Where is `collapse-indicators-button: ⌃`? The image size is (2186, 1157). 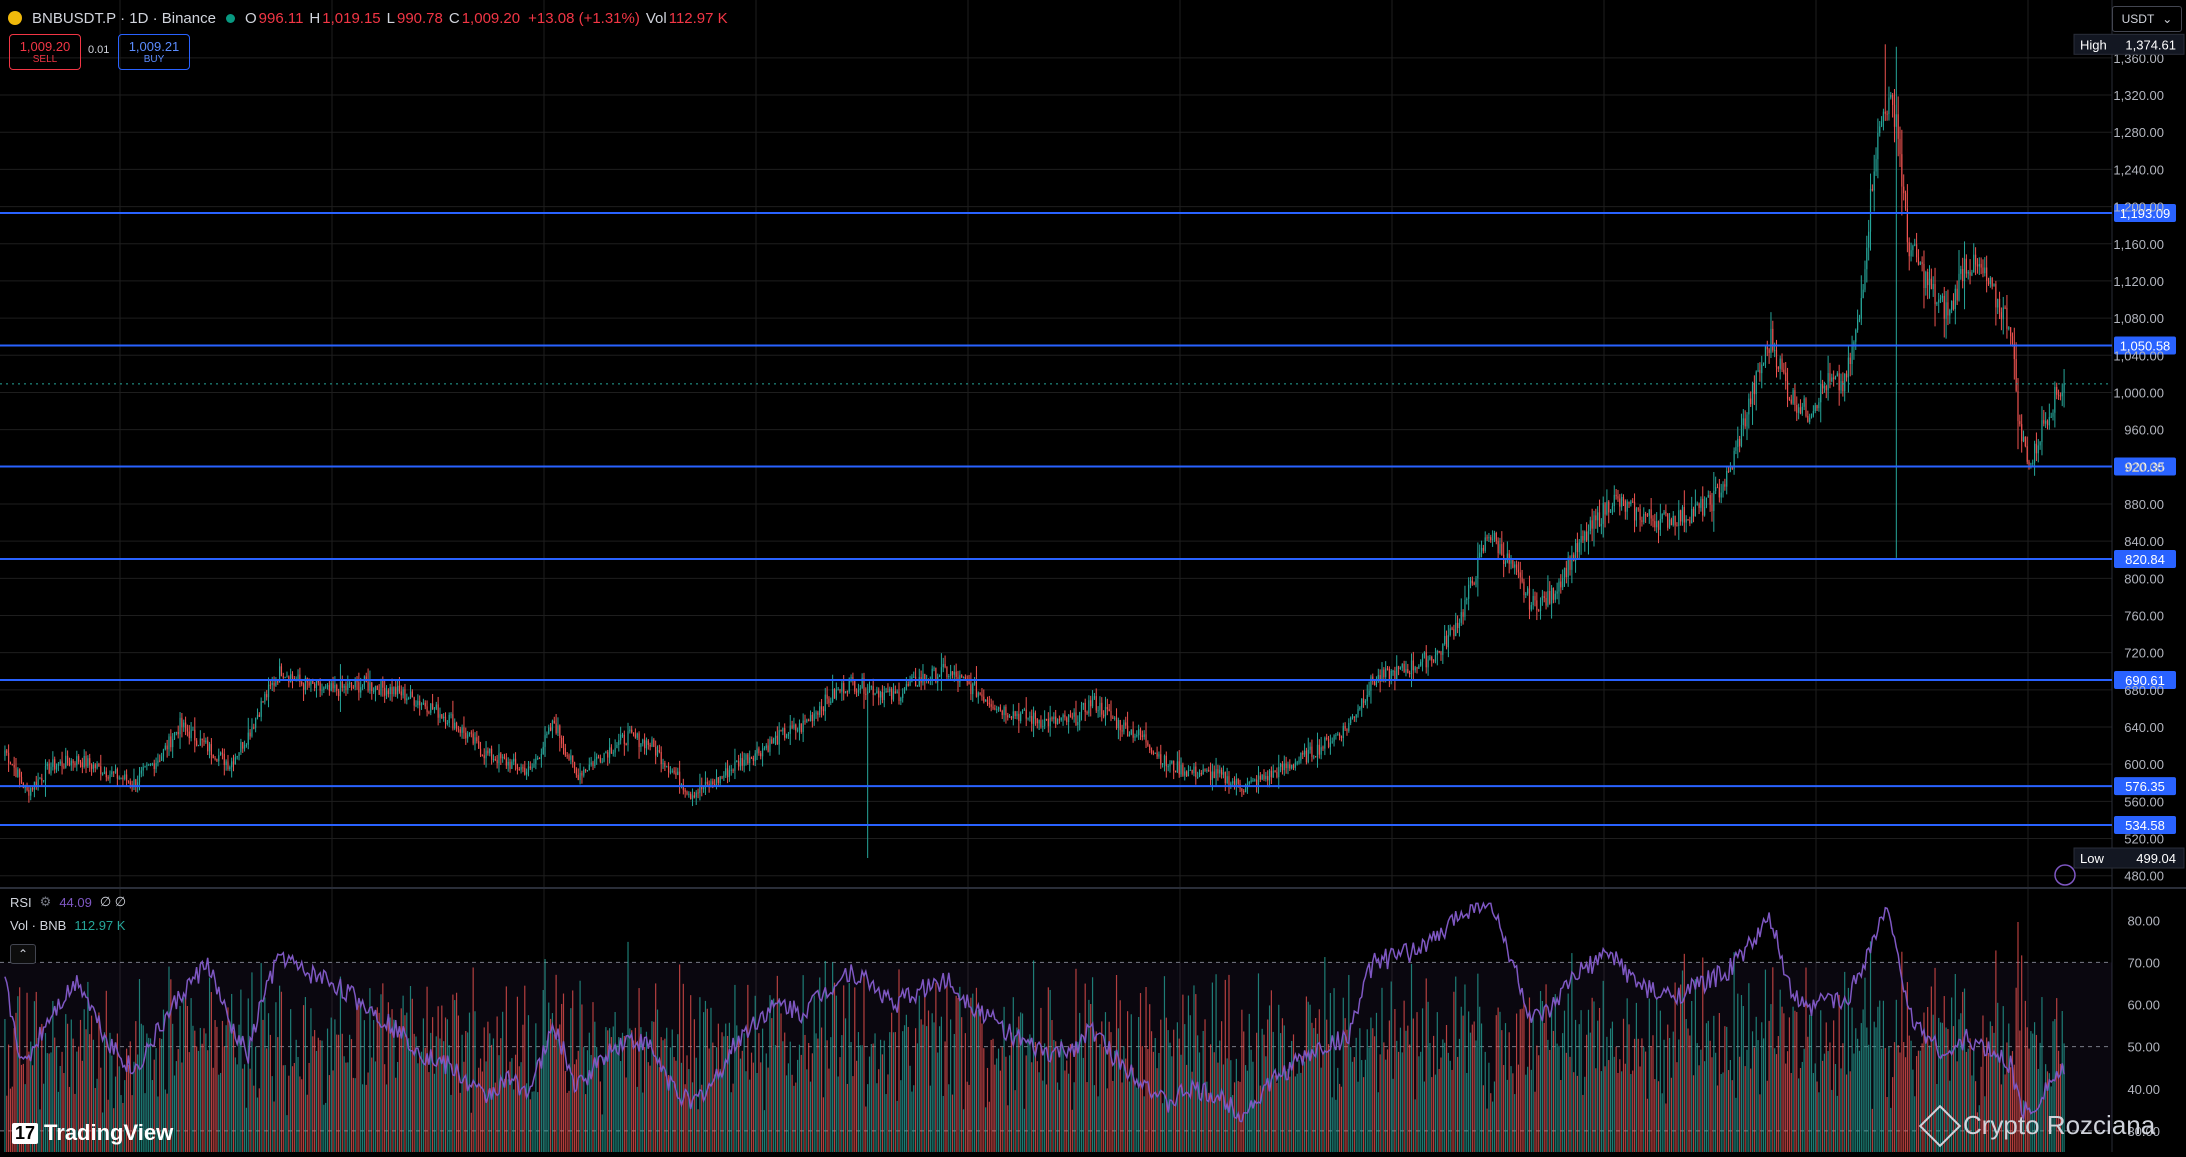 collapse-indicators-button: ⌃ is located at coordinates (23, 954).